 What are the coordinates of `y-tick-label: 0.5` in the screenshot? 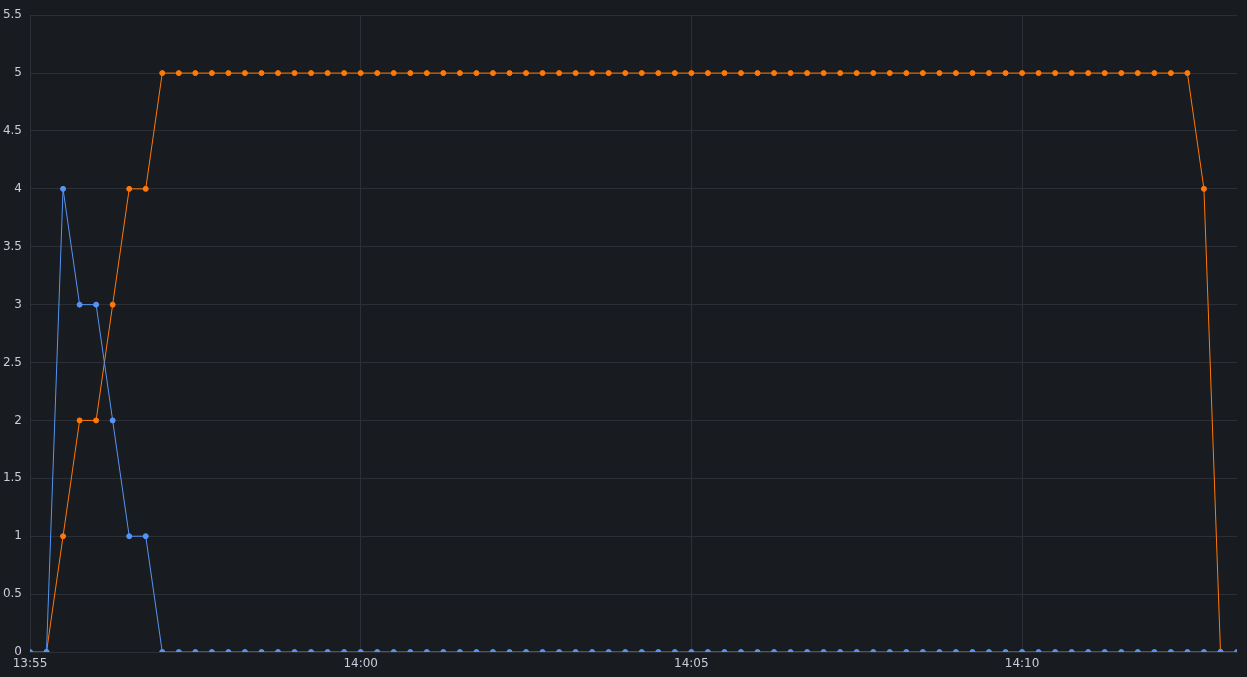 It's located at (12, 593).